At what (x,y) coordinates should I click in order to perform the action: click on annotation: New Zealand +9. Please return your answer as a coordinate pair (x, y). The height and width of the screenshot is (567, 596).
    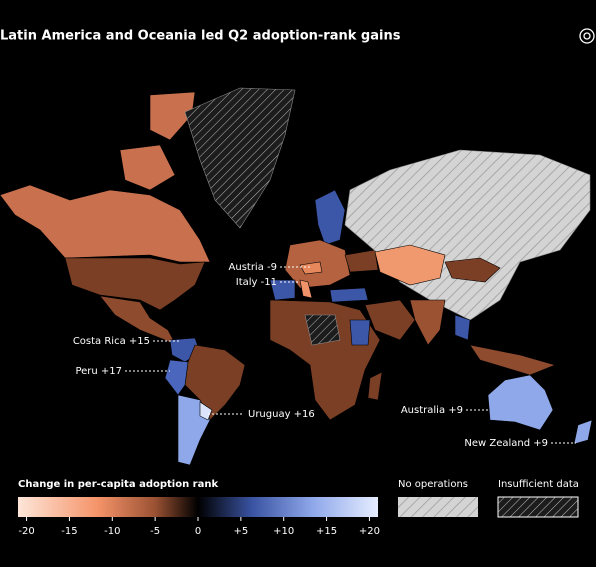
    Looking at the image, I should click on (506, 443).